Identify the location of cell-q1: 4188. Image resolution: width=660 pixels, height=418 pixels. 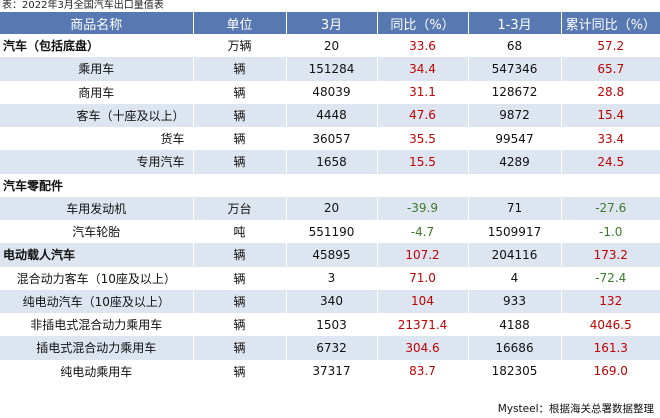
(515, 325).